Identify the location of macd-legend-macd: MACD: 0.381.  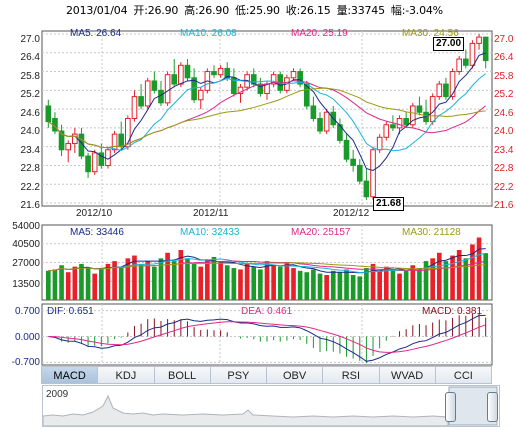
(452, 311).